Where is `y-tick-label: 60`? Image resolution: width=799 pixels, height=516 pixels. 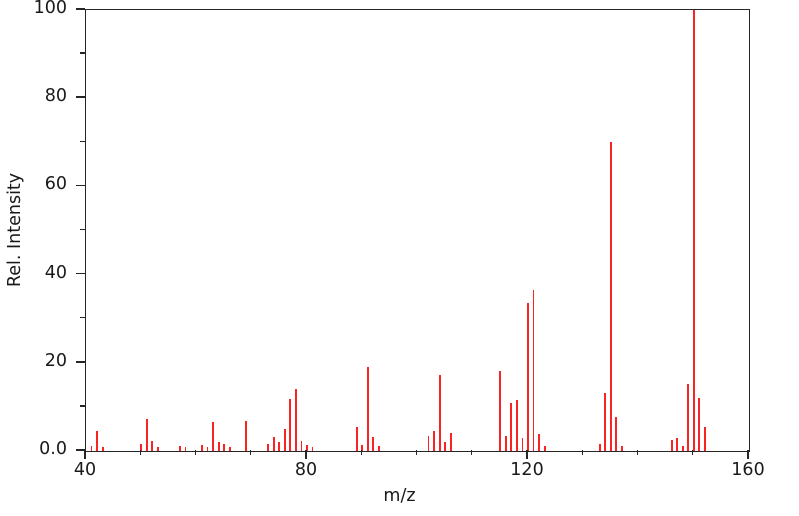 y-tick-label: 60 is located at coordinates (55, 184).